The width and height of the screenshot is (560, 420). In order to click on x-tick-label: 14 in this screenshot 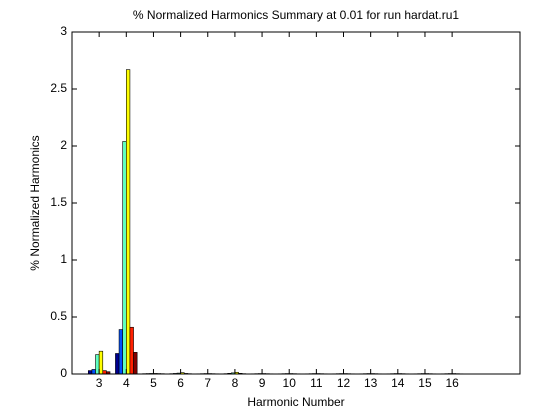, I will do `click(398, 383)`.